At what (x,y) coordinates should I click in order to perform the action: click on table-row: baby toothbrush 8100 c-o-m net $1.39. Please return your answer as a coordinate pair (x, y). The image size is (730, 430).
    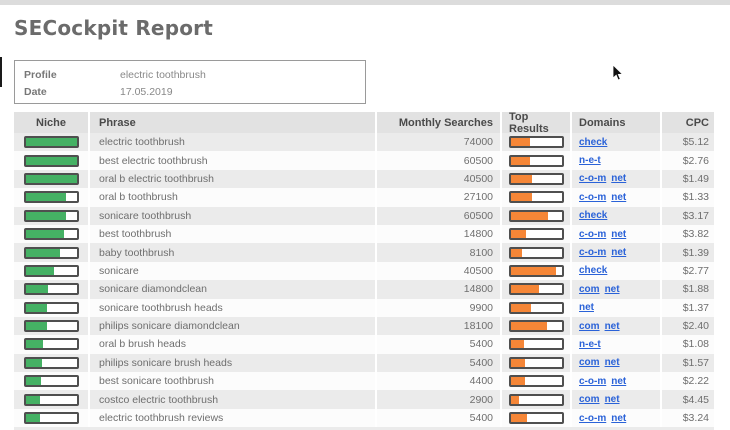
    Looking at the image, I should click on (364, 252).